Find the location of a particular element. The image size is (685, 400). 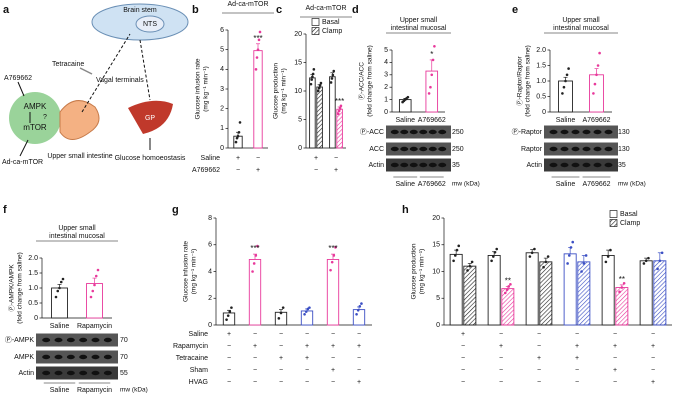

panel-letter: a is located at coordinates (6, 10).